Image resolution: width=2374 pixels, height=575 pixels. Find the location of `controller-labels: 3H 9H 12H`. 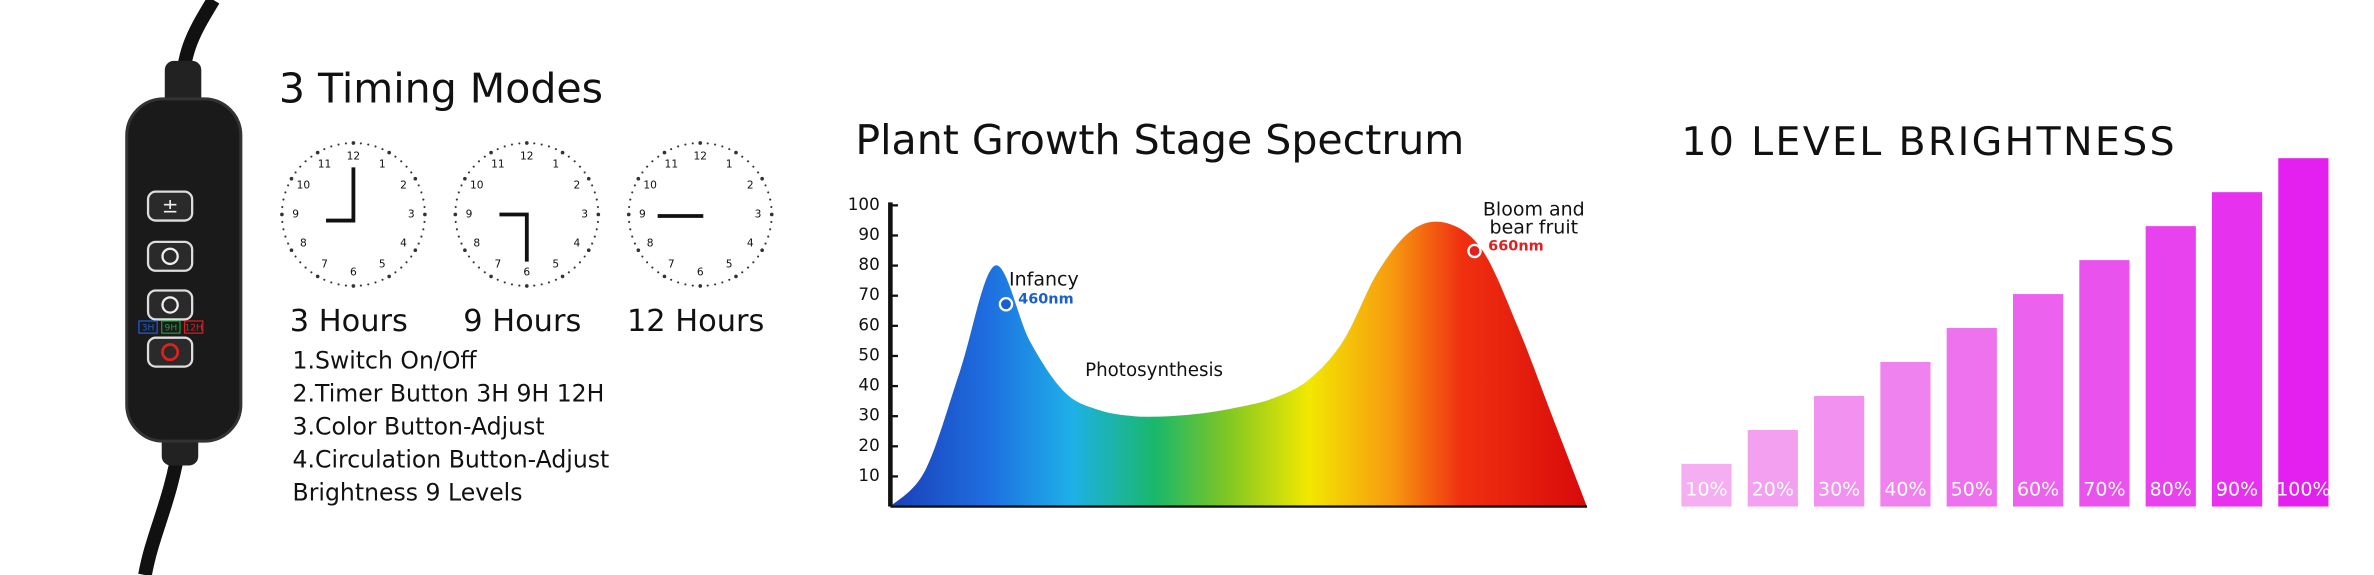

controller-labels: 3H 9H 12H is located at coordinates (171, 327).